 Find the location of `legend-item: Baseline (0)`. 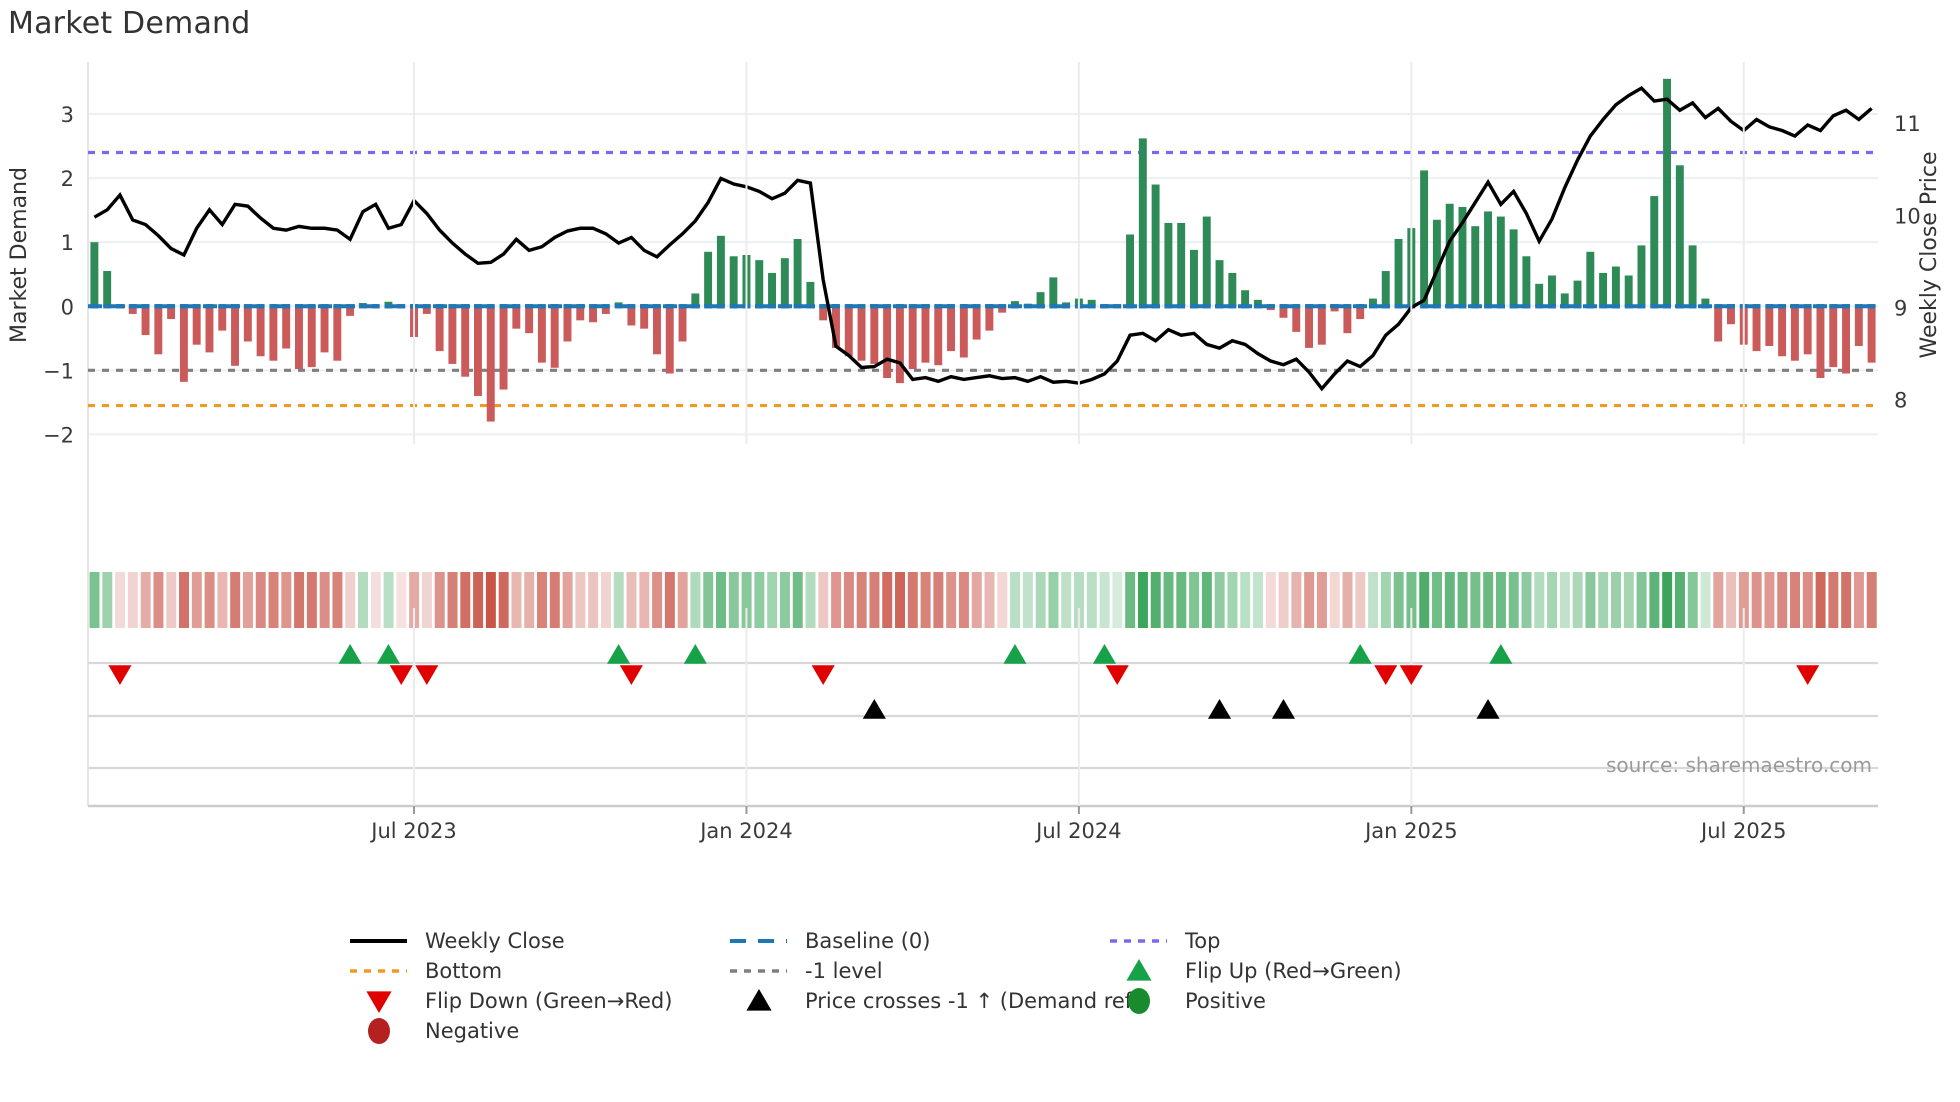

legend-item: Baseline (0) is located at coordinates (830, 941).